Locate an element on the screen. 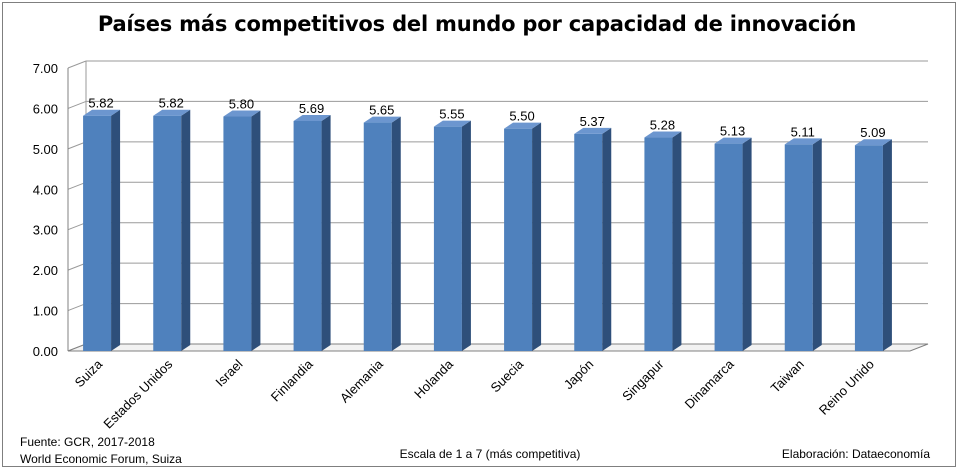 This screenshot has height=471, width=960. source-line-1: Fuente: GCR, 2017-2018 is located at coordinates (87, 442).